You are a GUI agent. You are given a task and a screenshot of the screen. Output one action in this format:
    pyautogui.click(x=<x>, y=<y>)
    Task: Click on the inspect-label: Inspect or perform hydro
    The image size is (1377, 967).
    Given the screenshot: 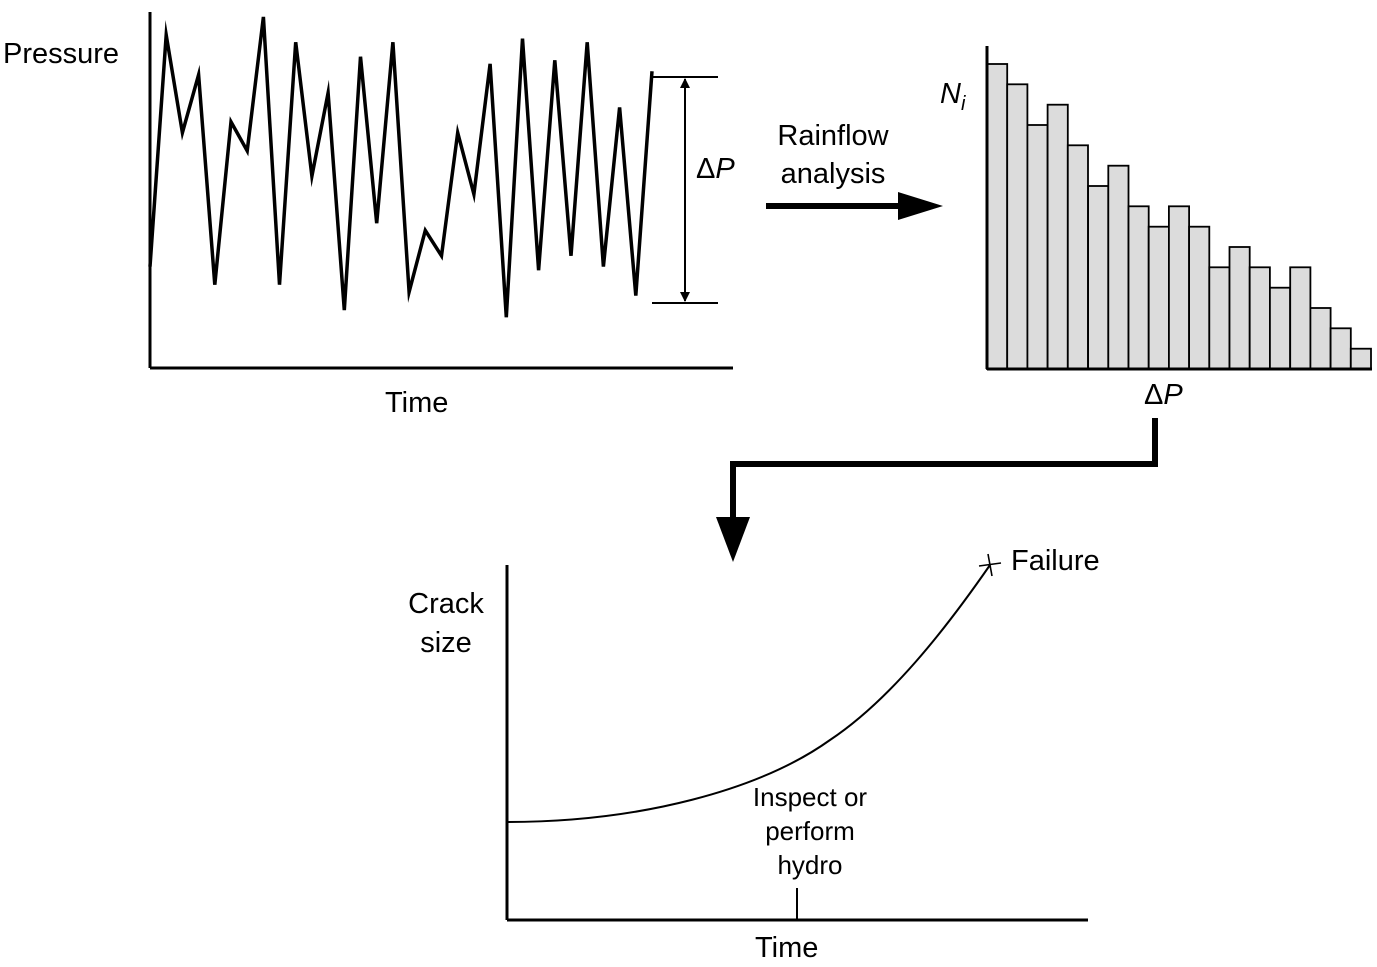 What is the action you would take?
    pyautogui.click(x=810, y=831)
    